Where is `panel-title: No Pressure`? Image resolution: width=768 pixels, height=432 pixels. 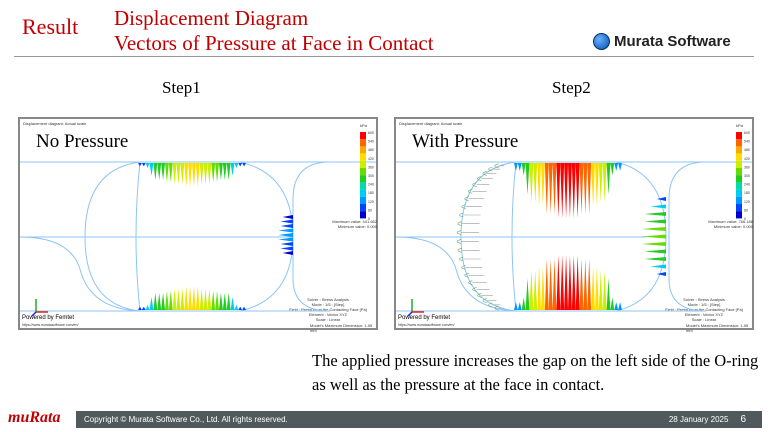
panel-title: No Pressure is located at coordinates (82, 141).